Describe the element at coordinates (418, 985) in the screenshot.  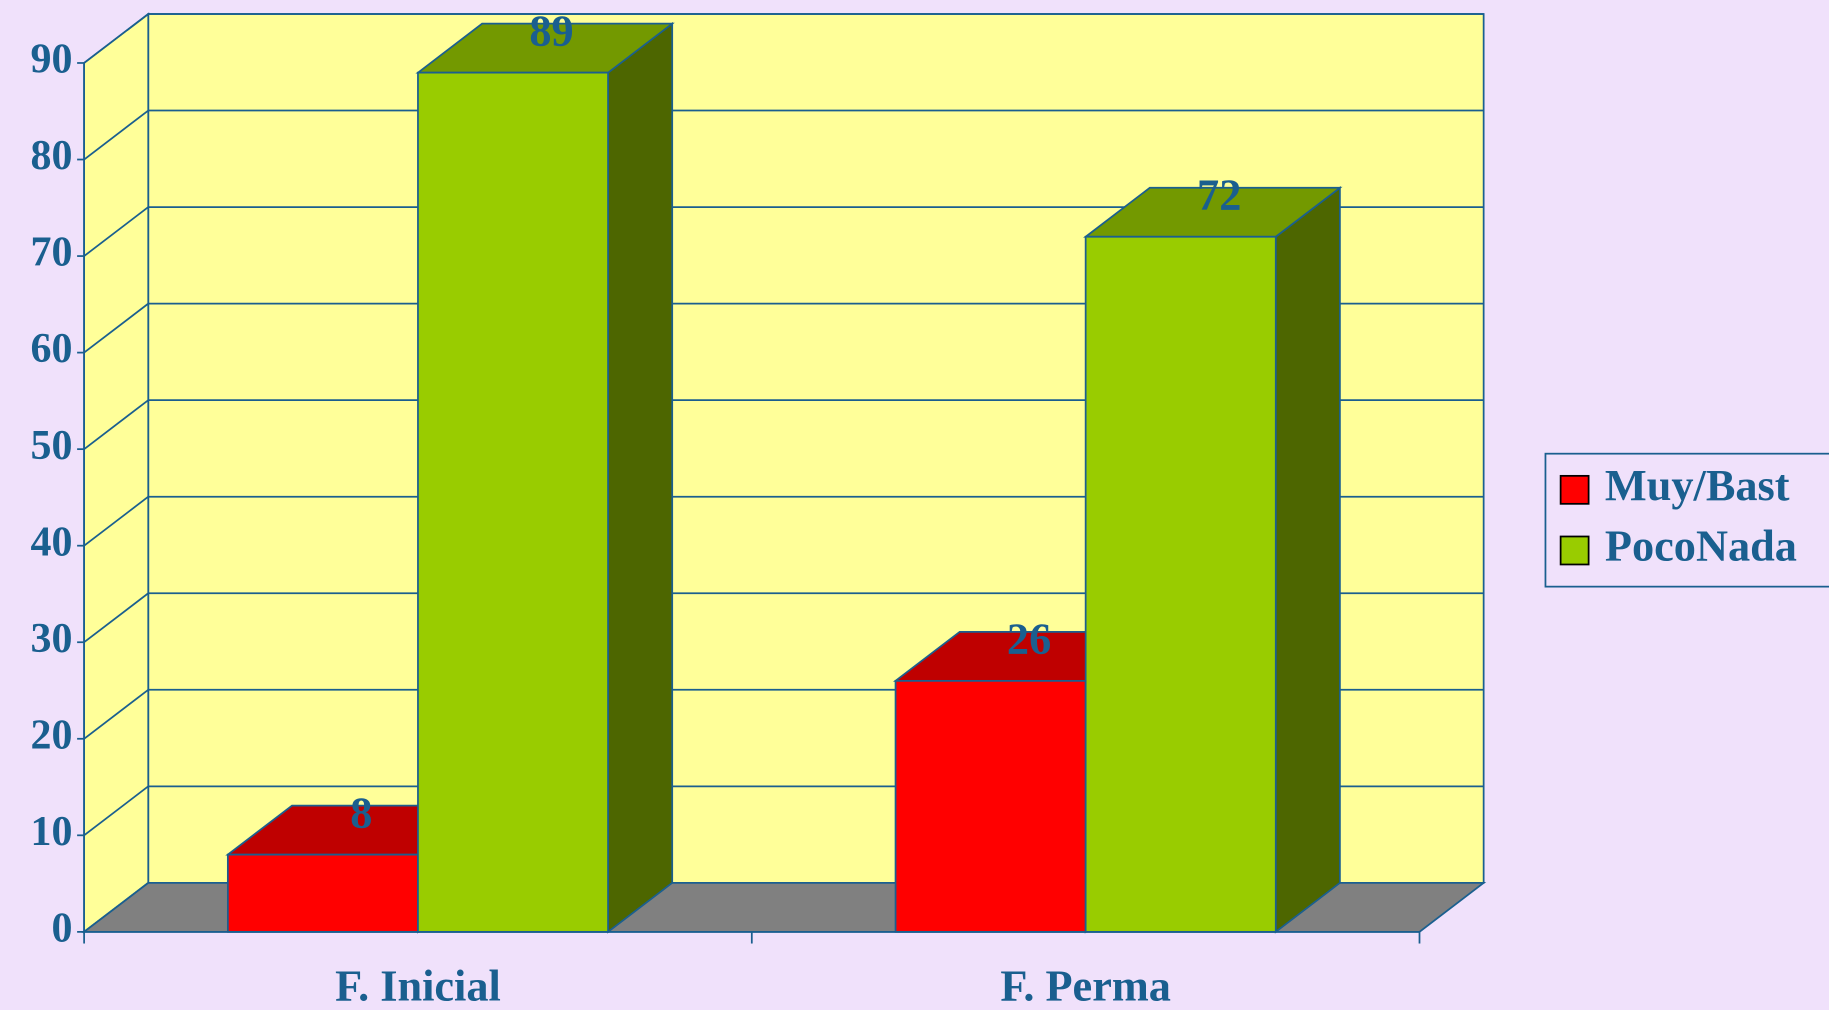
I see `x-tick-label: F. Inicial` at that location.